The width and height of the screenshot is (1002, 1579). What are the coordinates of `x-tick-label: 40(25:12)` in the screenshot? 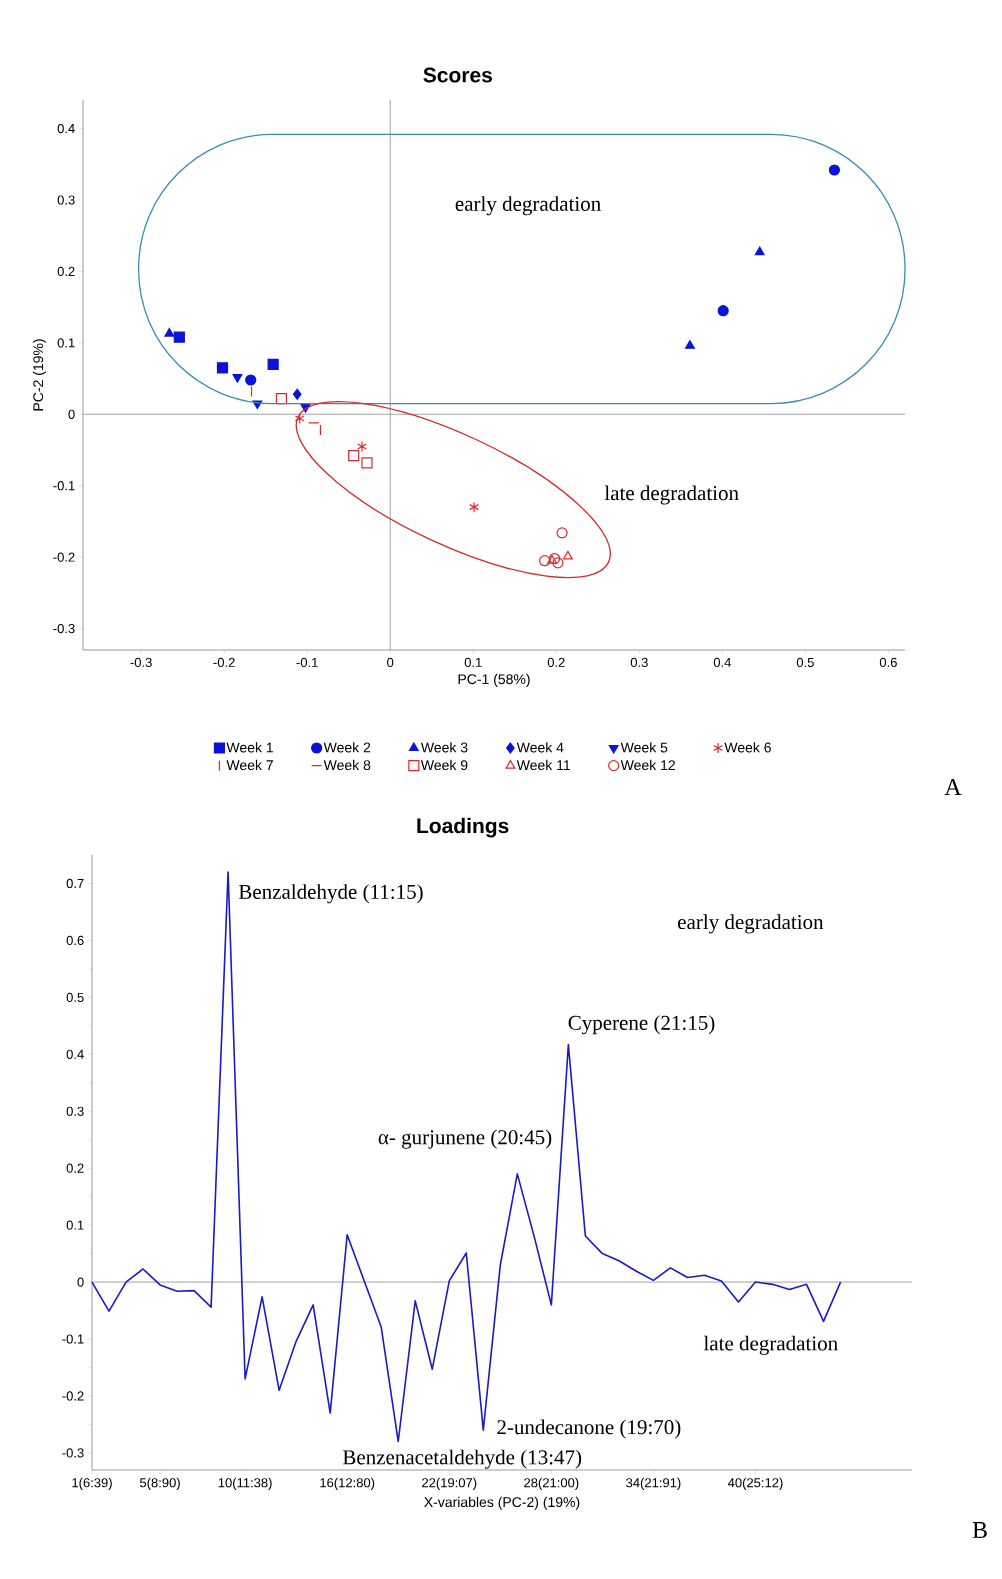 It's located at (755, 1483).